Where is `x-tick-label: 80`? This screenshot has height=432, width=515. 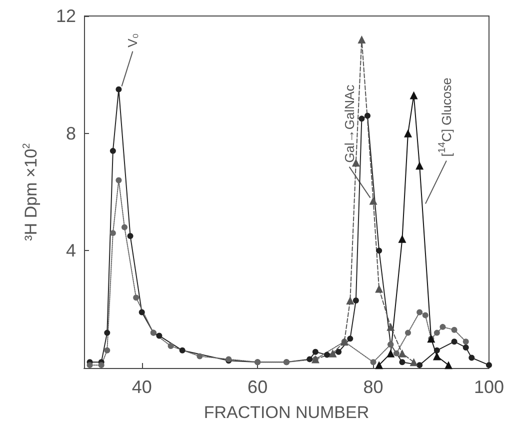 x-tick-label: 80 is located at coordinates (373, 387).